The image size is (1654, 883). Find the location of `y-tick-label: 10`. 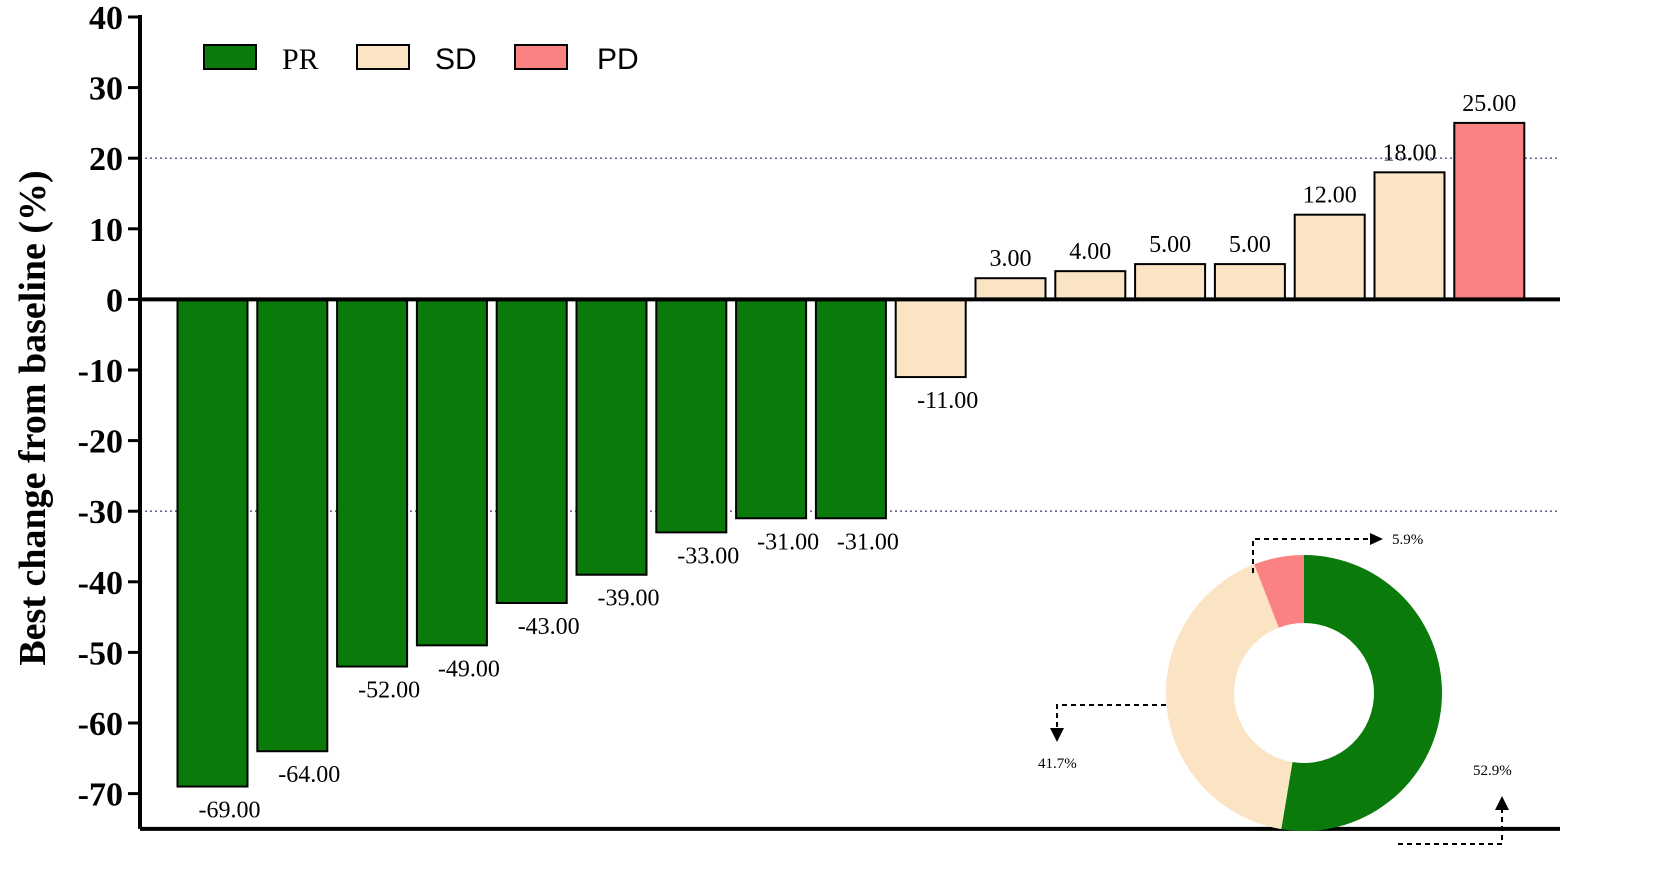

y-tick-label: 10 is located at coordinates (106, 230).